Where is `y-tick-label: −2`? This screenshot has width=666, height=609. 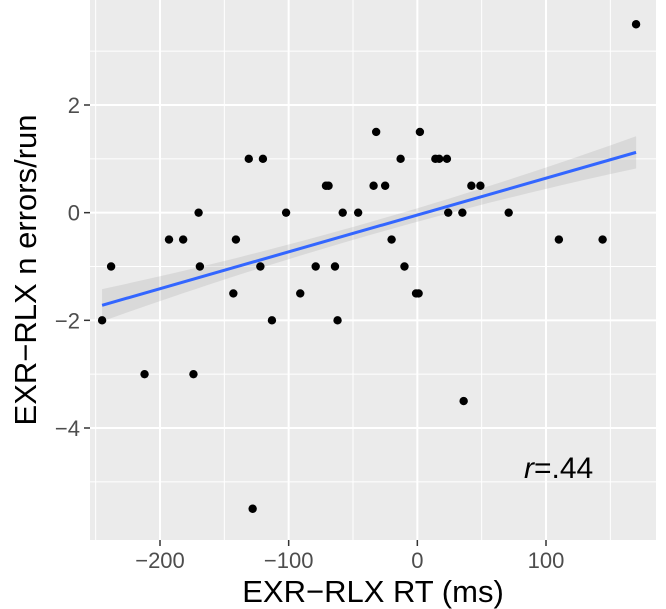 y-tick-label: −2 is located at coordinates (67, 320).